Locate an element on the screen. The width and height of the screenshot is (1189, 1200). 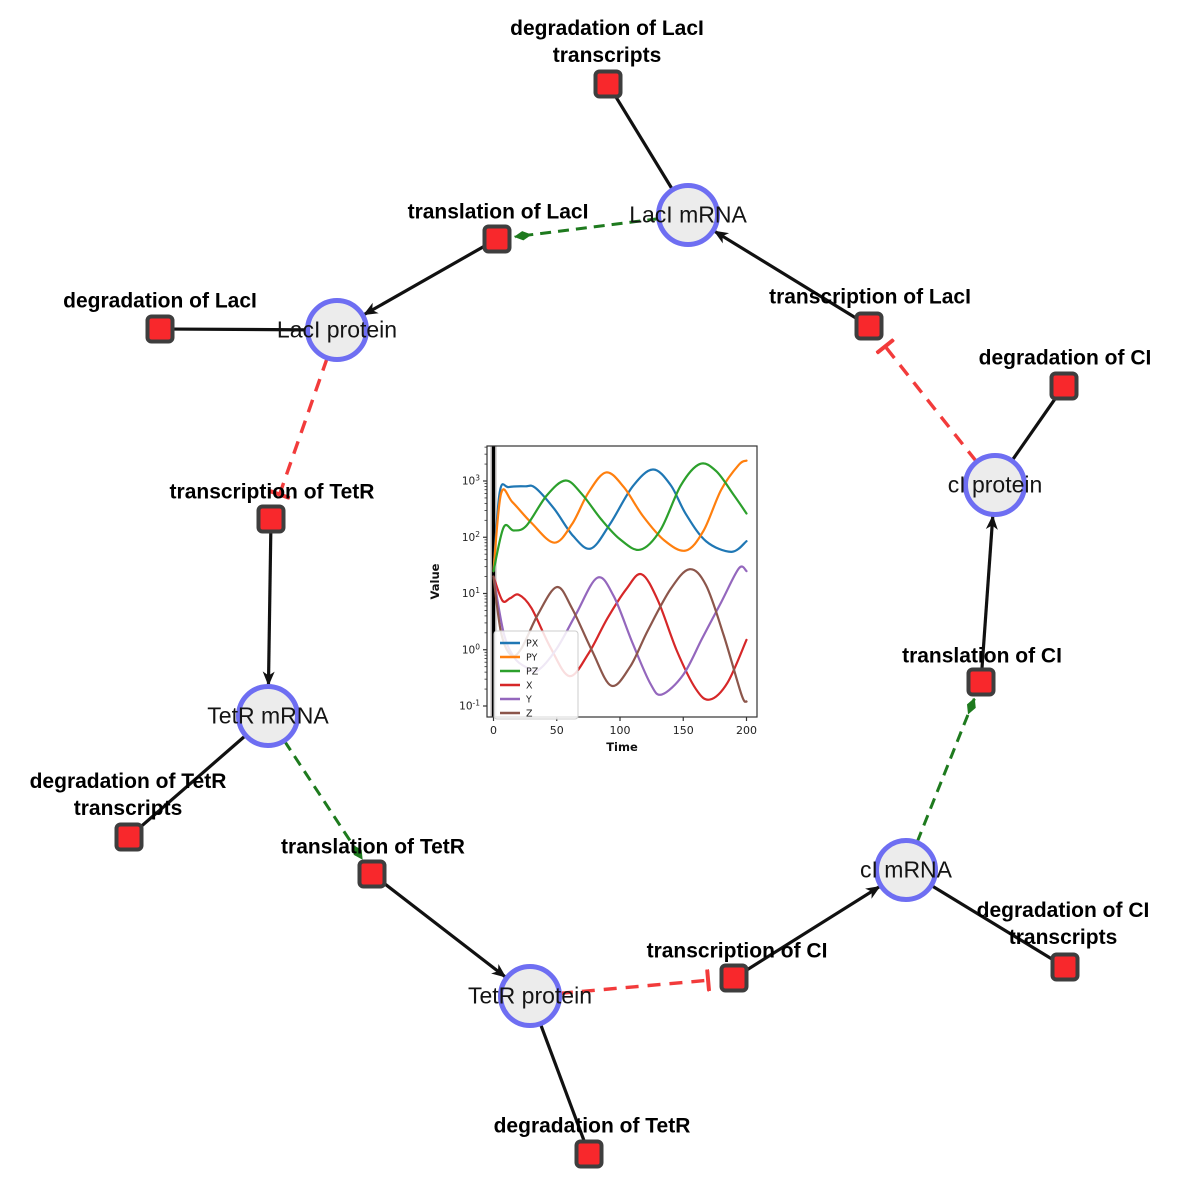
x-tick-label: 200 is located at coordinates (746, 730).